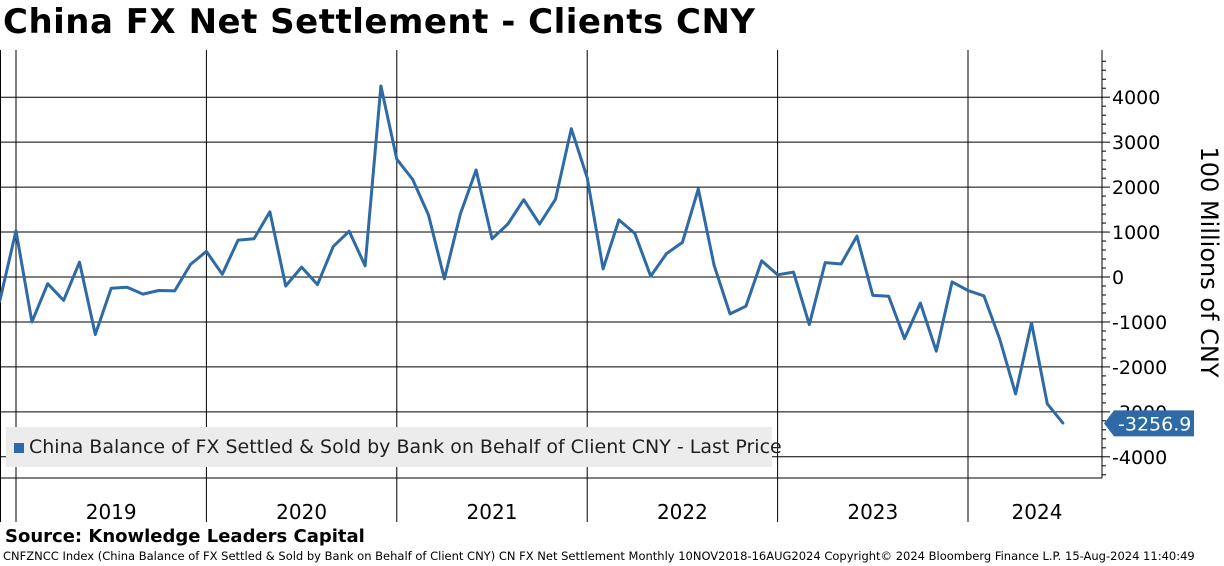 The height and width of the screenshot is (566, 1224). What do you see at coordinates (872, 512) in the screenshot?
I see `year-label-2023: 2023` at bounding box center [872, 512].